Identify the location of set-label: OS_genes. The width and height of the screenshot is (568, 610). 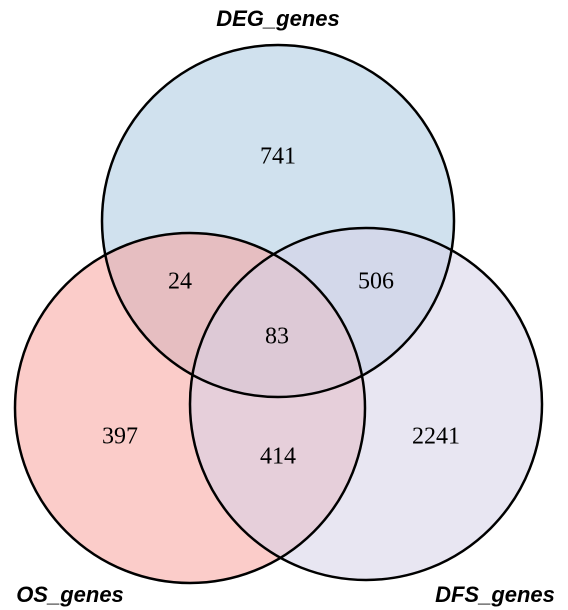
(70, 594).